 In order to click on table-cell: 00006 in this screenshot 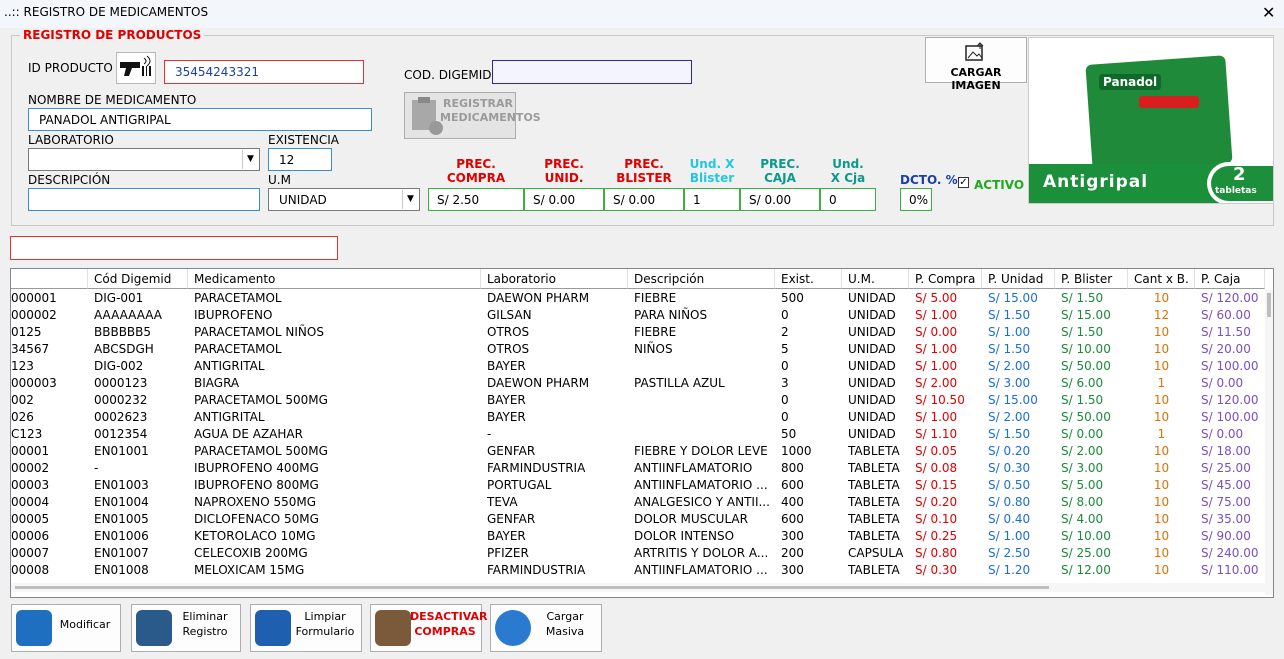, I will do `click(30, 536)`.